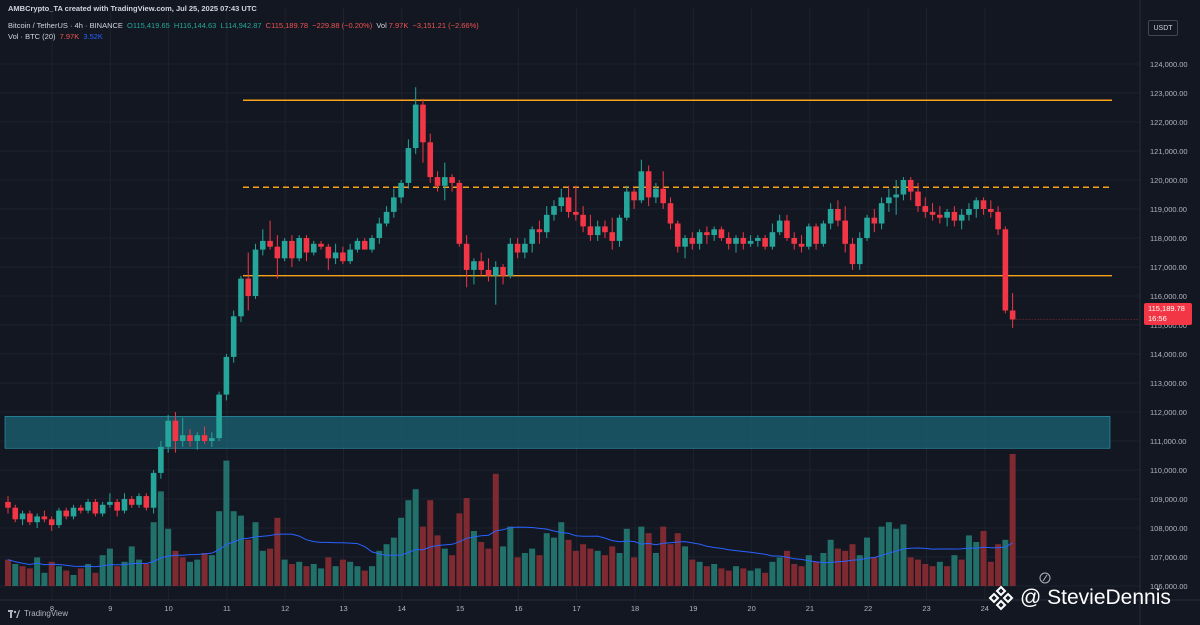 The image size is (1200, 625). I want to click on time-tick-label: 21, so click(810, 608).